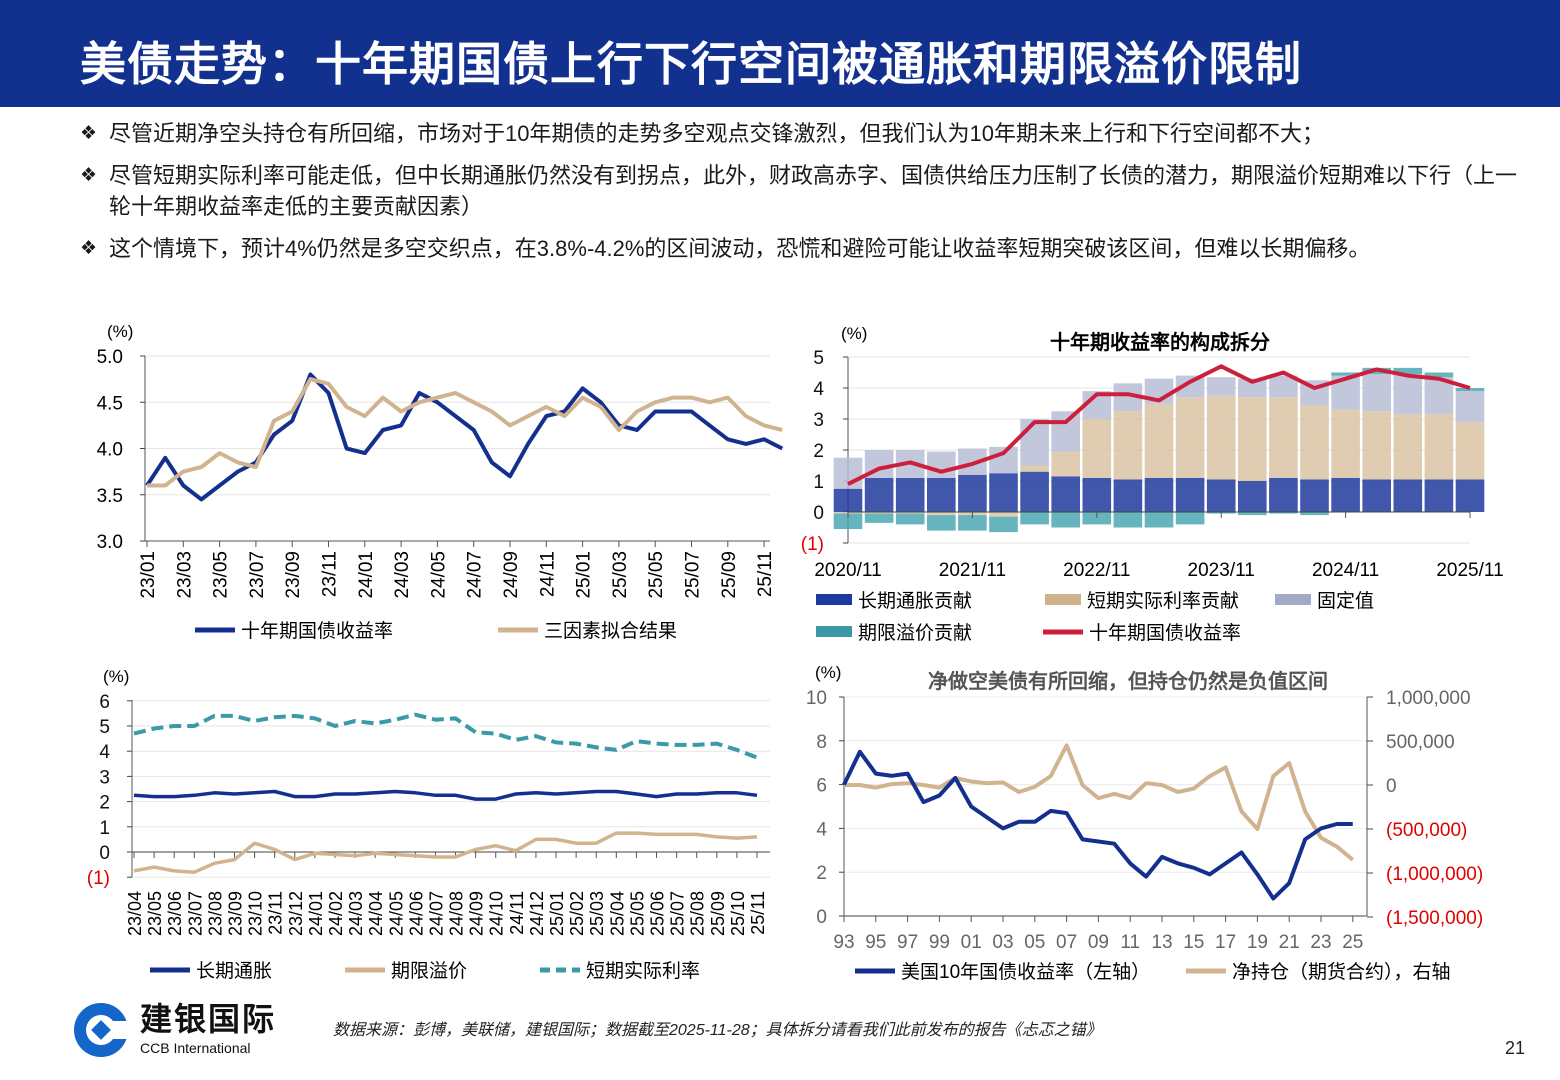  Describe the element at coordinates (658, 913) in the screenshot. I see `x-tick-label: 25/06` at that location.